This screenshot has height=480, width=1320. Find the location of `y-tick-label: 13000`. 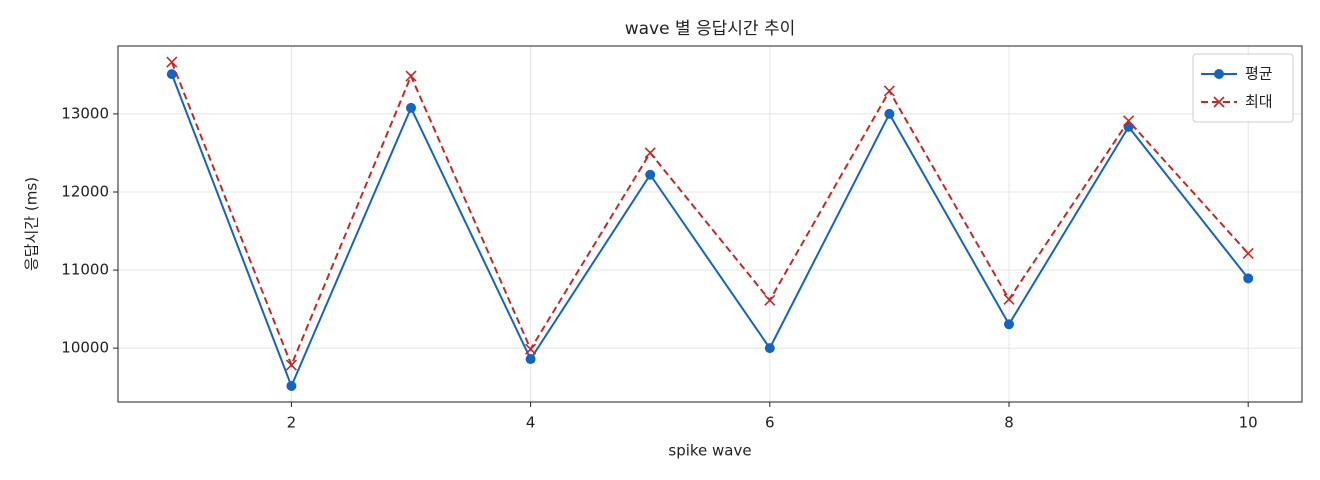

y-tick-label: 13000 is located at coordinates (85, 113).